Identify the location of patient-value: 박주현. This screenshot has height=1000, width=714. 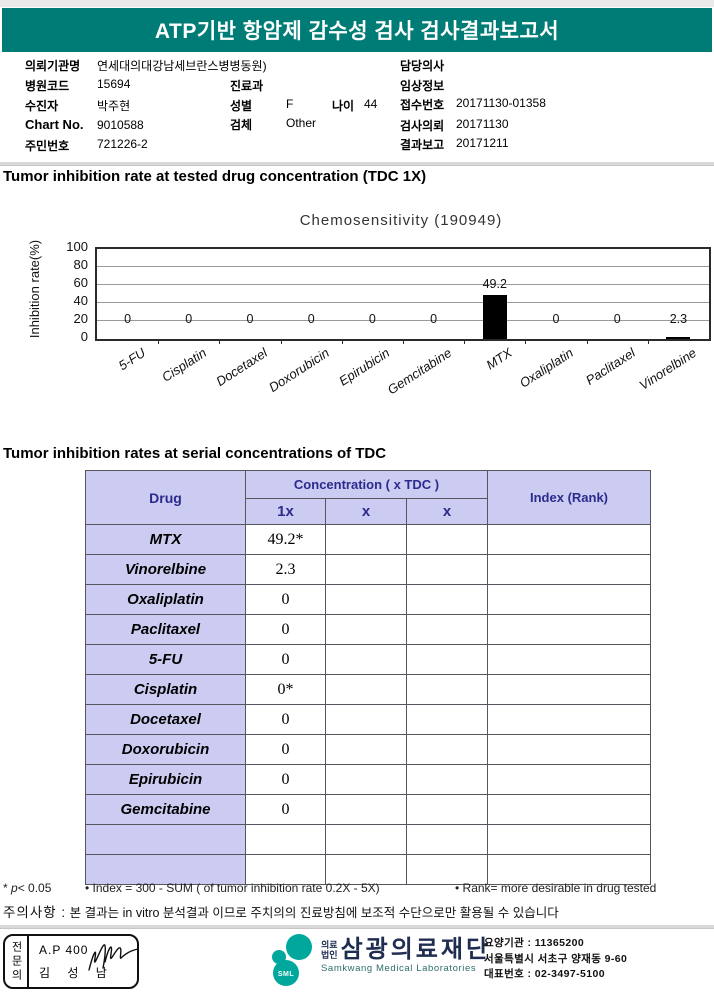
(114, 106).